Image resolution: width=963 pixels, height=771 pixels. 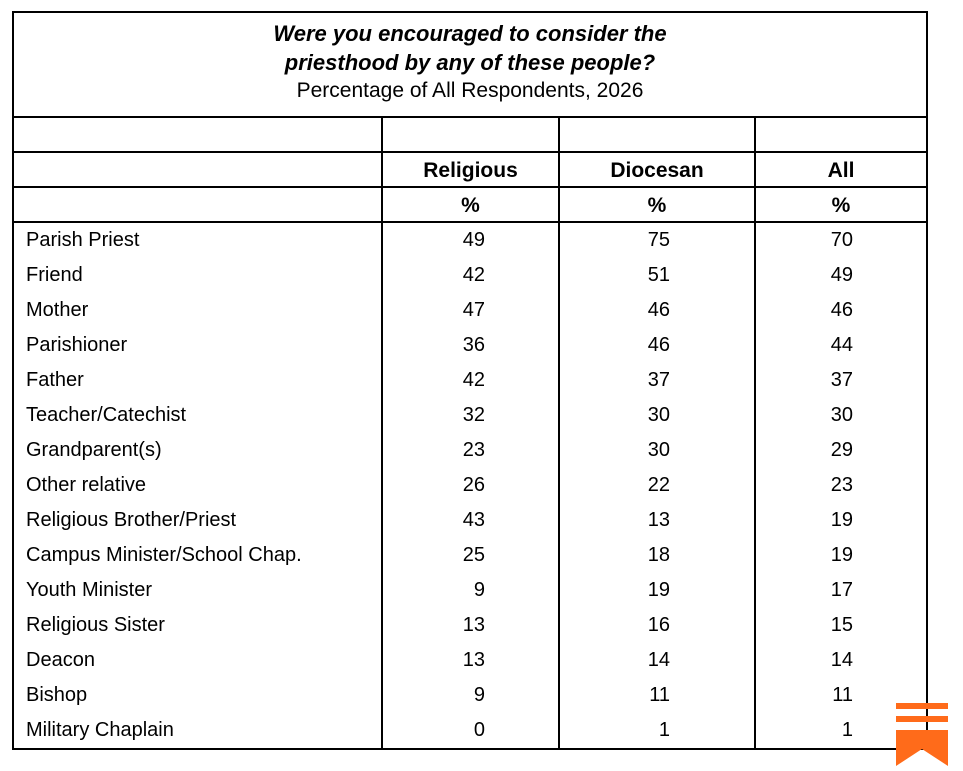 I want to click on cell-religious: 0, so click(x=469, y=730).